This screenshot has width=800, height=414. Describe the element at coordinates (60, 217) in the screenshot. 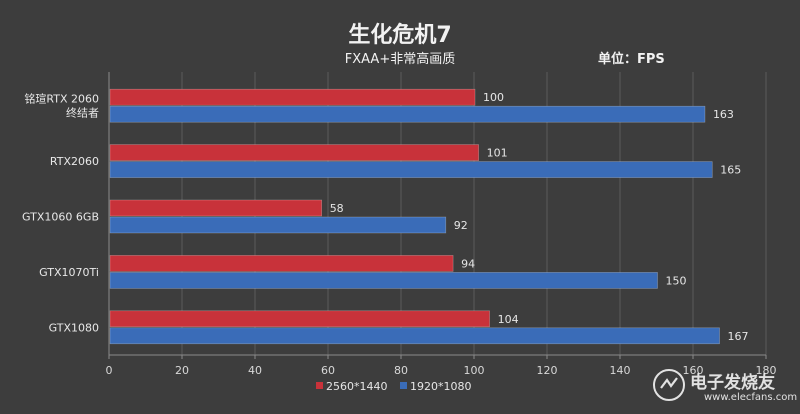

I see `category-label: GTX1060 6GB` at that location.